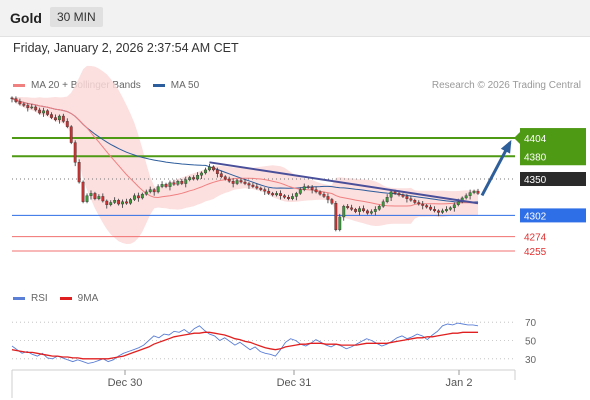  What do you see at coordinates (496, 169) in the screenshot?
I see `forecast-arrow-shaft` at bounding box center [496, 169].